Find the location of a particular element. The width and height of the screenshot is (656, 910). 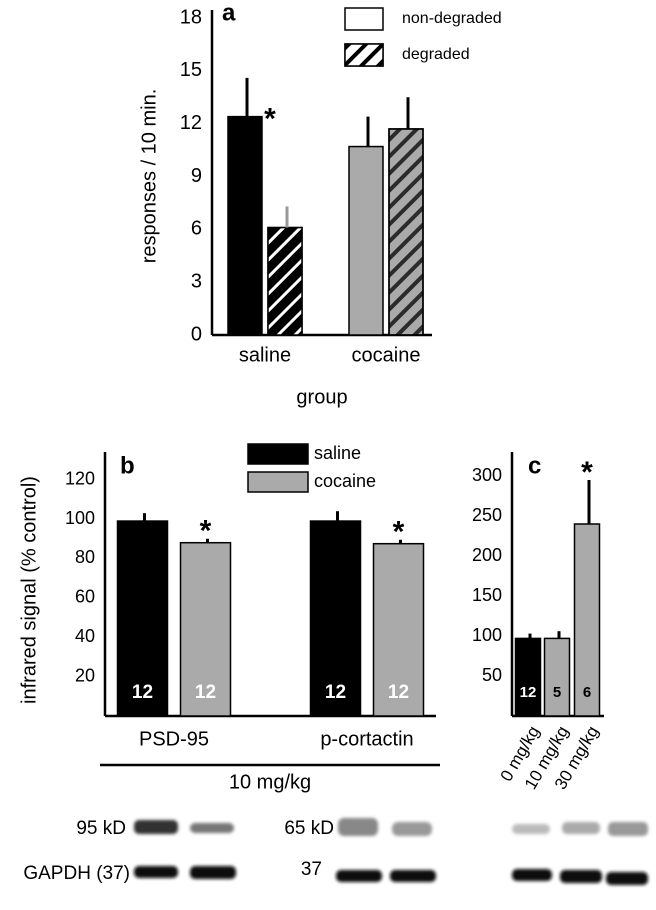

y-tick-label: 15 is located at coordinates (191, 70).